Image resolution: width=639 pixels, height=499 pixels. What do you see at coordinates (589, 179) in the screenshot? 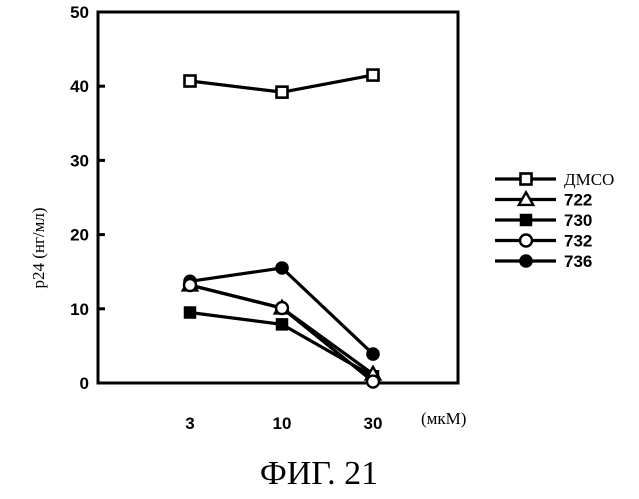
I see `legend-label: ДМСО` at bounding box center [589, 179].